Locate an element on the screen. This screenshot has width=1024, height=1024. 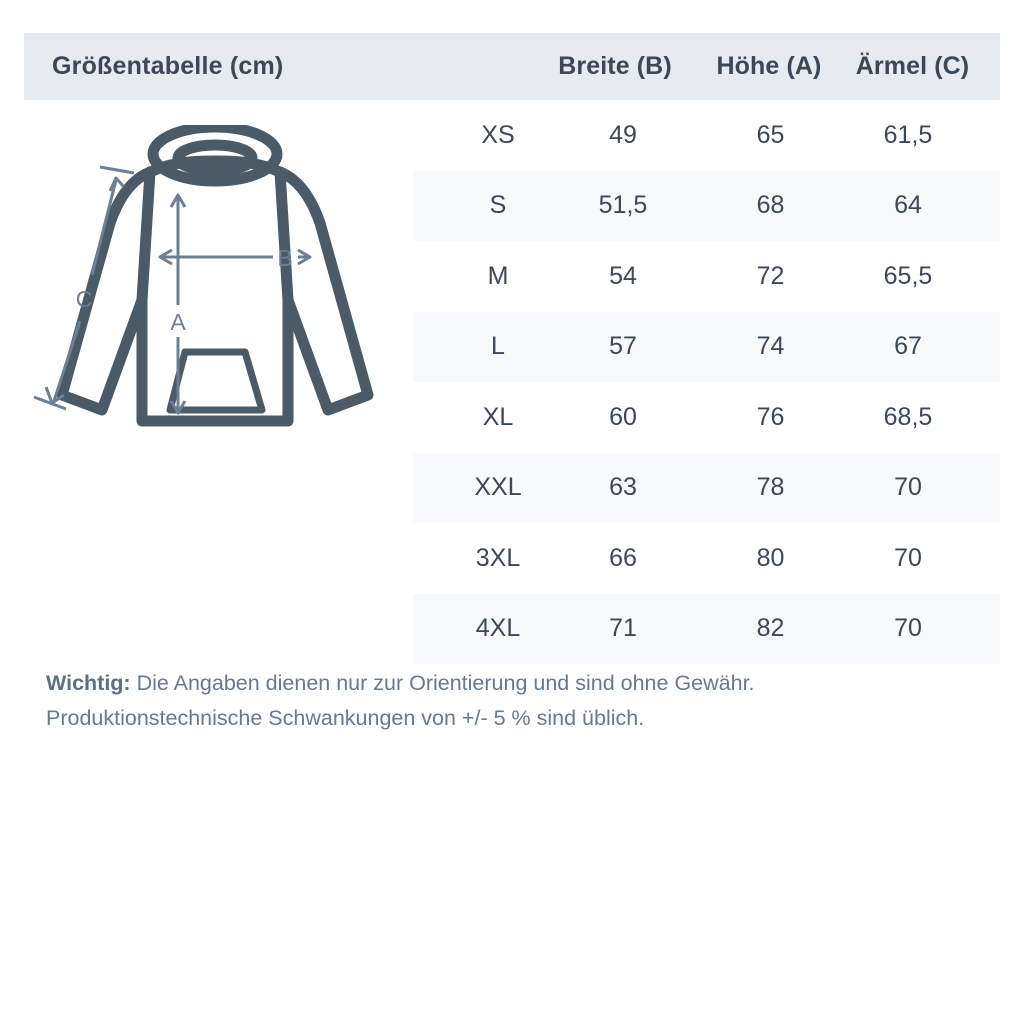
table-row: XXL 63 78 70 is located at coordinates (706, 487).